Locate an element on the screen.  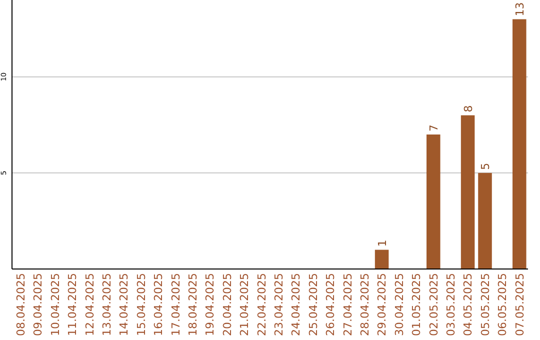
x-tick-label: 02.05.2025 is located at coordinates (433, 304).